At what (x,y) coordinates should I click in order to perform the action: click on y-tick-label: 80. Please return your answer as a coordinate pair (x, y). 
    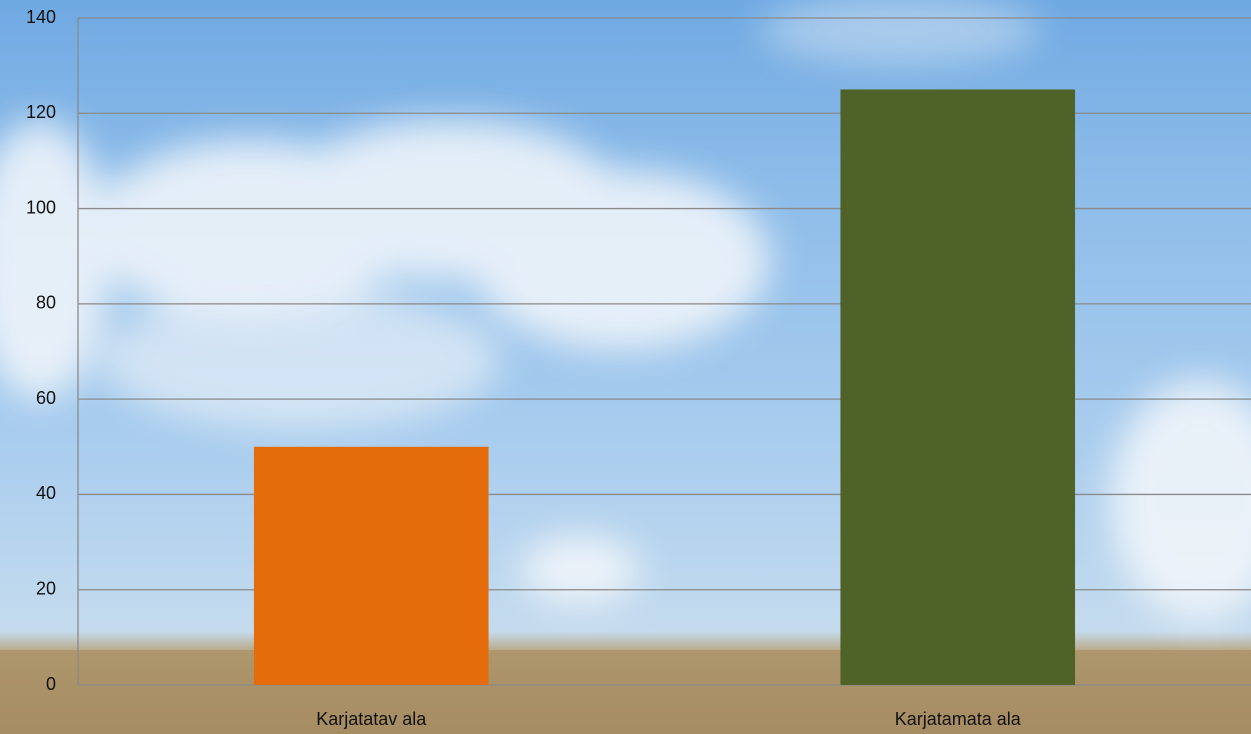
    Looking at the image, I should click on (46, 303).